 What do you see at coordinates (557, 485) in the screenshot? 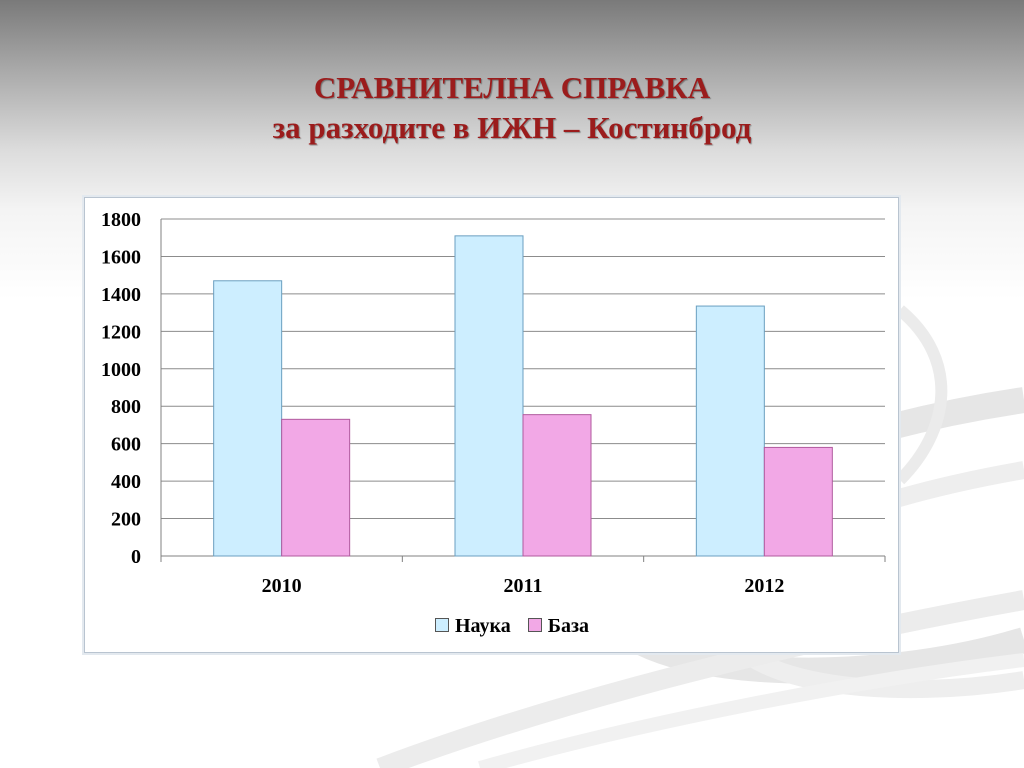
I see `bar-baza-2011` at bounding box center [557, 485].